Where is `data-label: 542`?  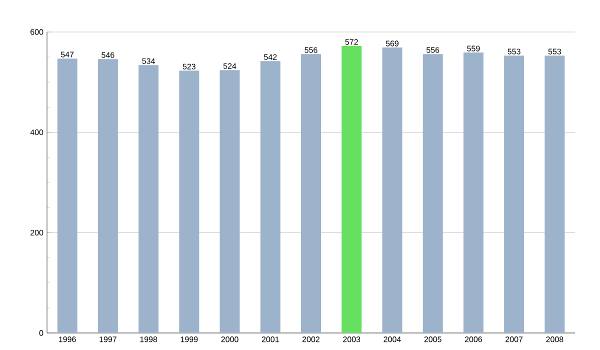
data-label: 542 is located at coordinates (270, 57).